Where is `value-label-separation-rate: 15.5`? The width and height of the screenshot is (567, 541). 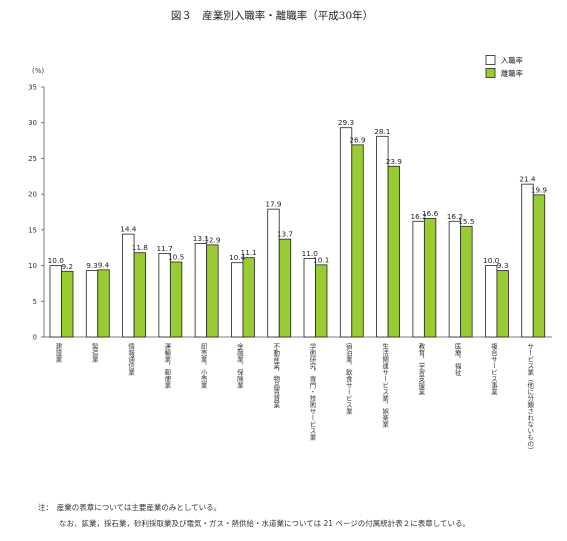
value-label-separation-rate: 15.5 is located at coordinates (466, 221).